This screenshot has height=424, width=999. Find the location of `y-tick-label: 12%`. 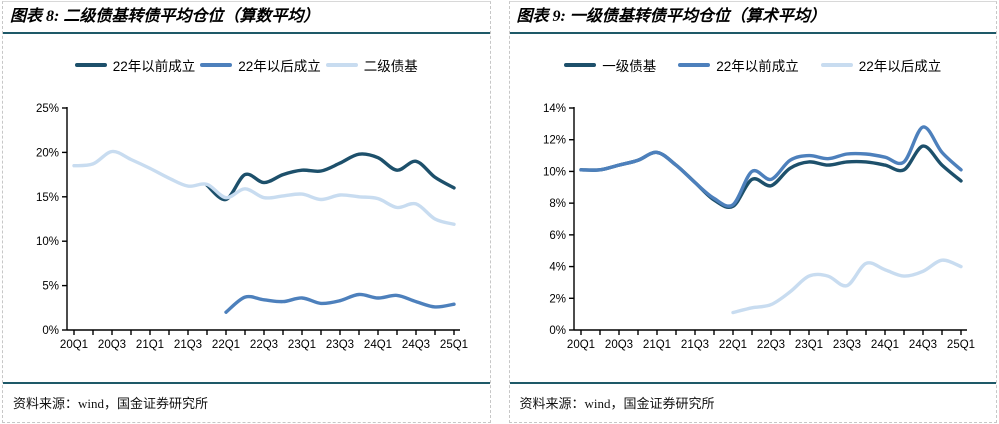

y-tick-label: 12% is located at coordinates (553, 141).